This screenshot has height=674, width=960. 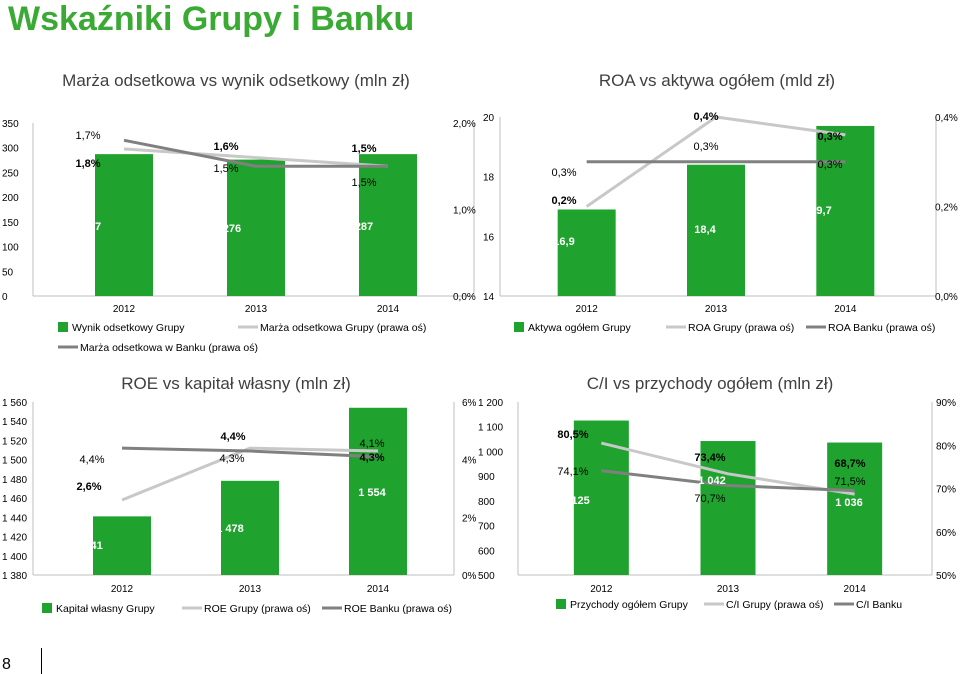 What do you see at coordinates (519, 327) in the screenshot?
I see `chart2-legend-swatch` at bounding box center [519, 327].